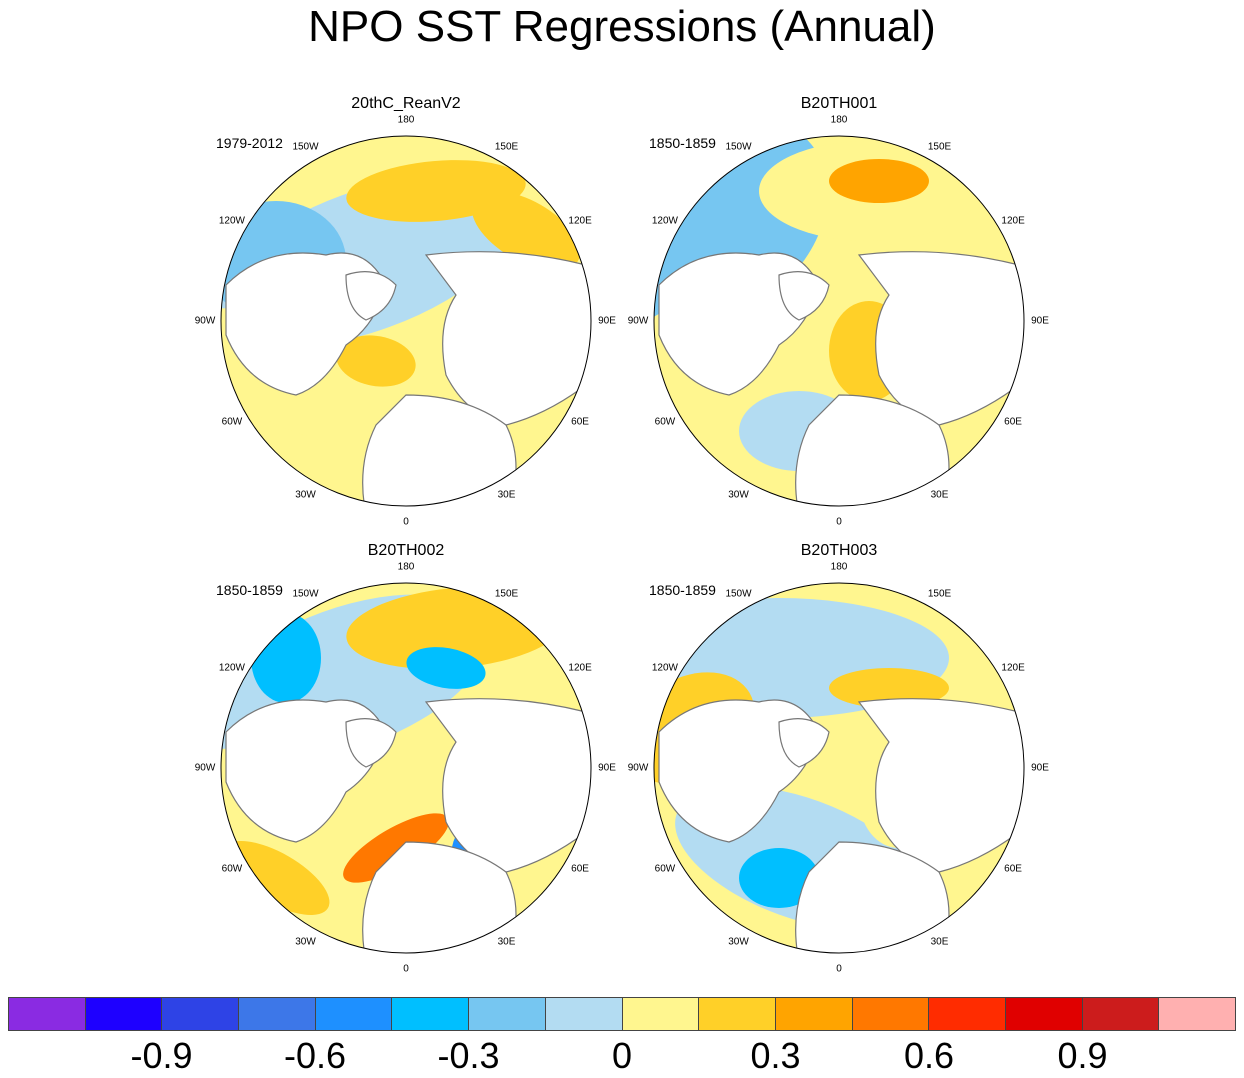  I want to click on panel-title: B20TH001, so click(839, 103).